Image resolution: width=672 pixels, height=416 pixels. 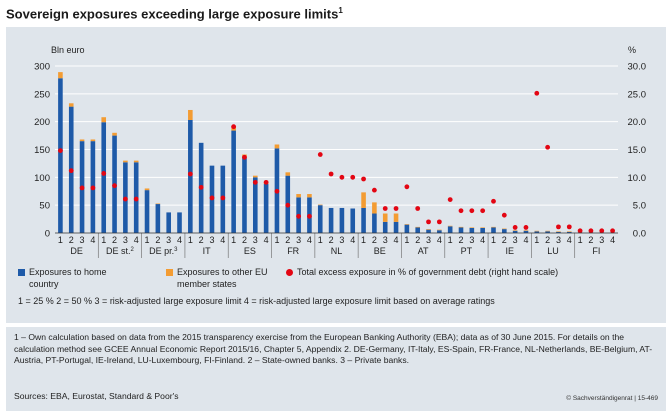 What do you see at coordinates (47, 234) in the screenshot?
I see `left-tick-label: 0` at bounding box center [47, 234].